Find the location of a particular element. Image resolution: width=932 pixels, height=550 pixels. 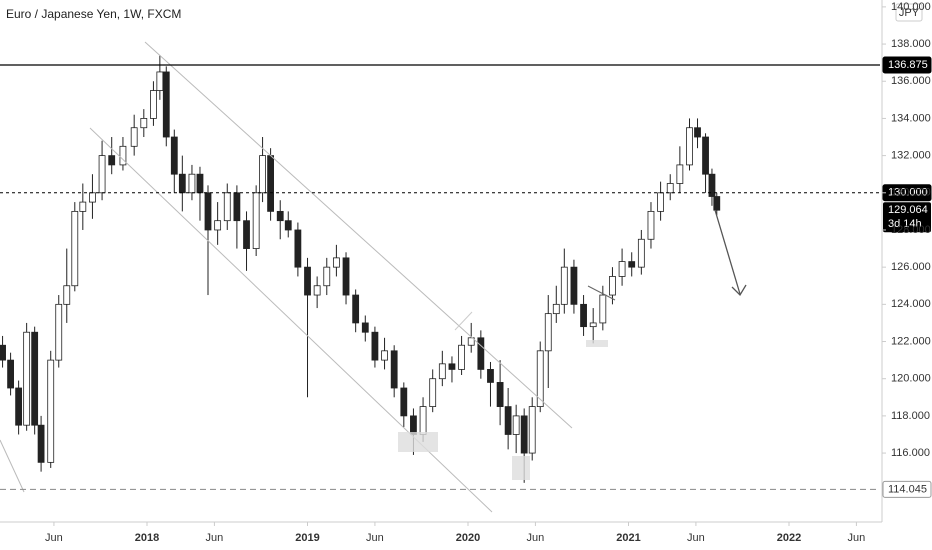

channel-left is located at coordinates (12, 466).